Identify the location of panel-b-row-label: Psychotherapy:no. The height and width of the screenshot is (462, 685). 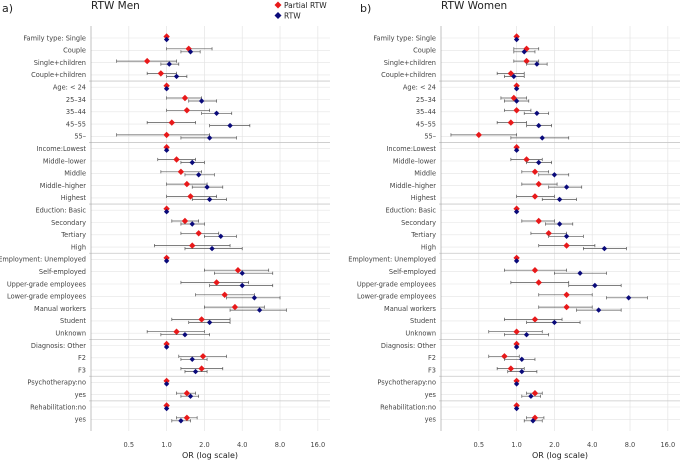
(406, 383).